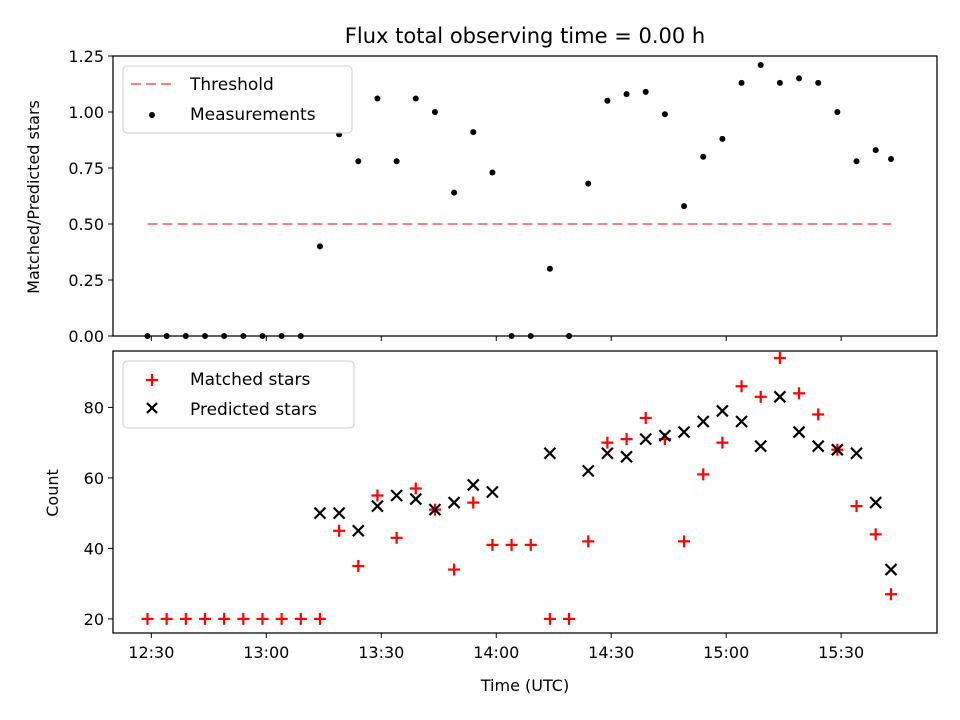  What do you see at coordinates (250, 380) in the screenshot?
I see `legend-matched-label: Matched stars` at bounding box center [250, 380].